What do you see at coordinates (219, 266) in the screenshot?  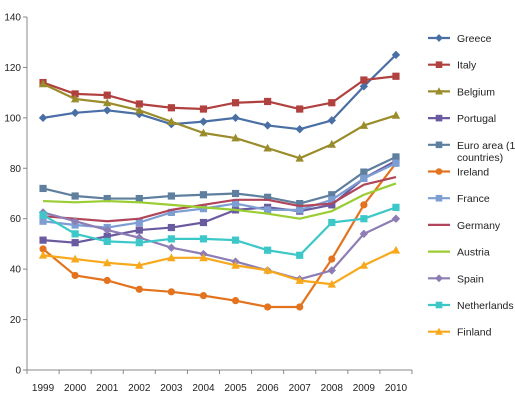 I see `series-finland` at bounding box center [219, 266].